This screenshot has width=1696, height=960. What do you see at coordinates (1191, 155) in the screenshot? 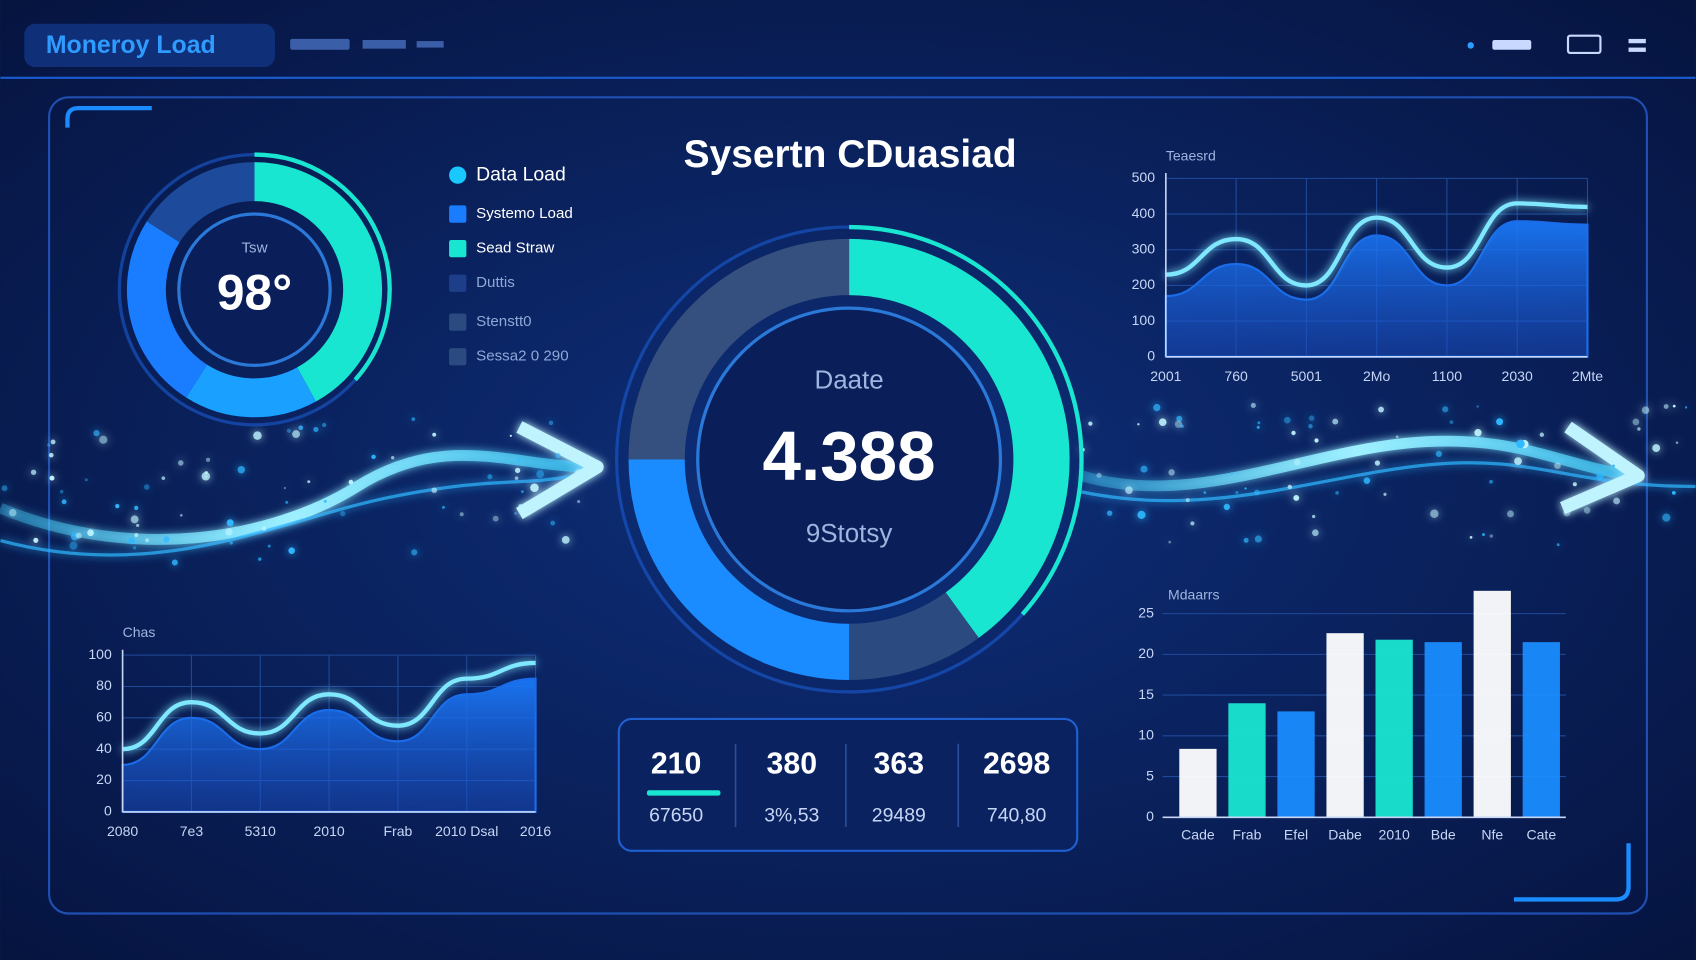
I see `chart-title: Teaesrd` at bounding box center [1191, 155].